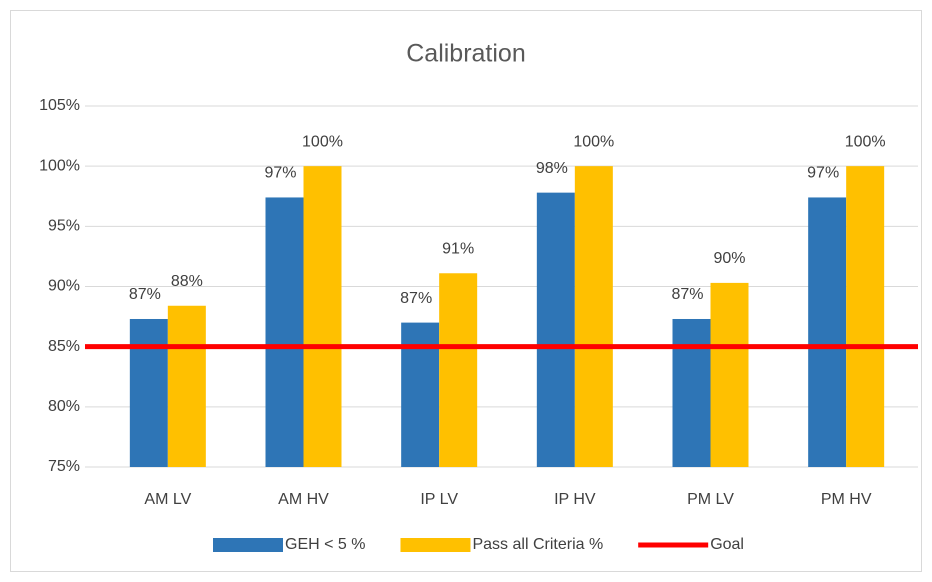 The height and width of the screenshot is (582, 932). Describe the element at coordinates (552, 168) in the screenshot. I see `data-label: 98%` at that location.